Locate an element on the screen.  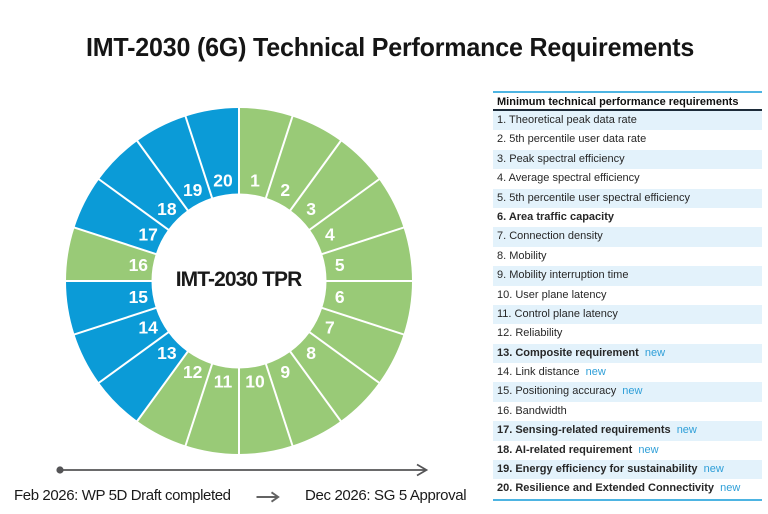
svg-text: 16 is located at coordinates (139, 265).